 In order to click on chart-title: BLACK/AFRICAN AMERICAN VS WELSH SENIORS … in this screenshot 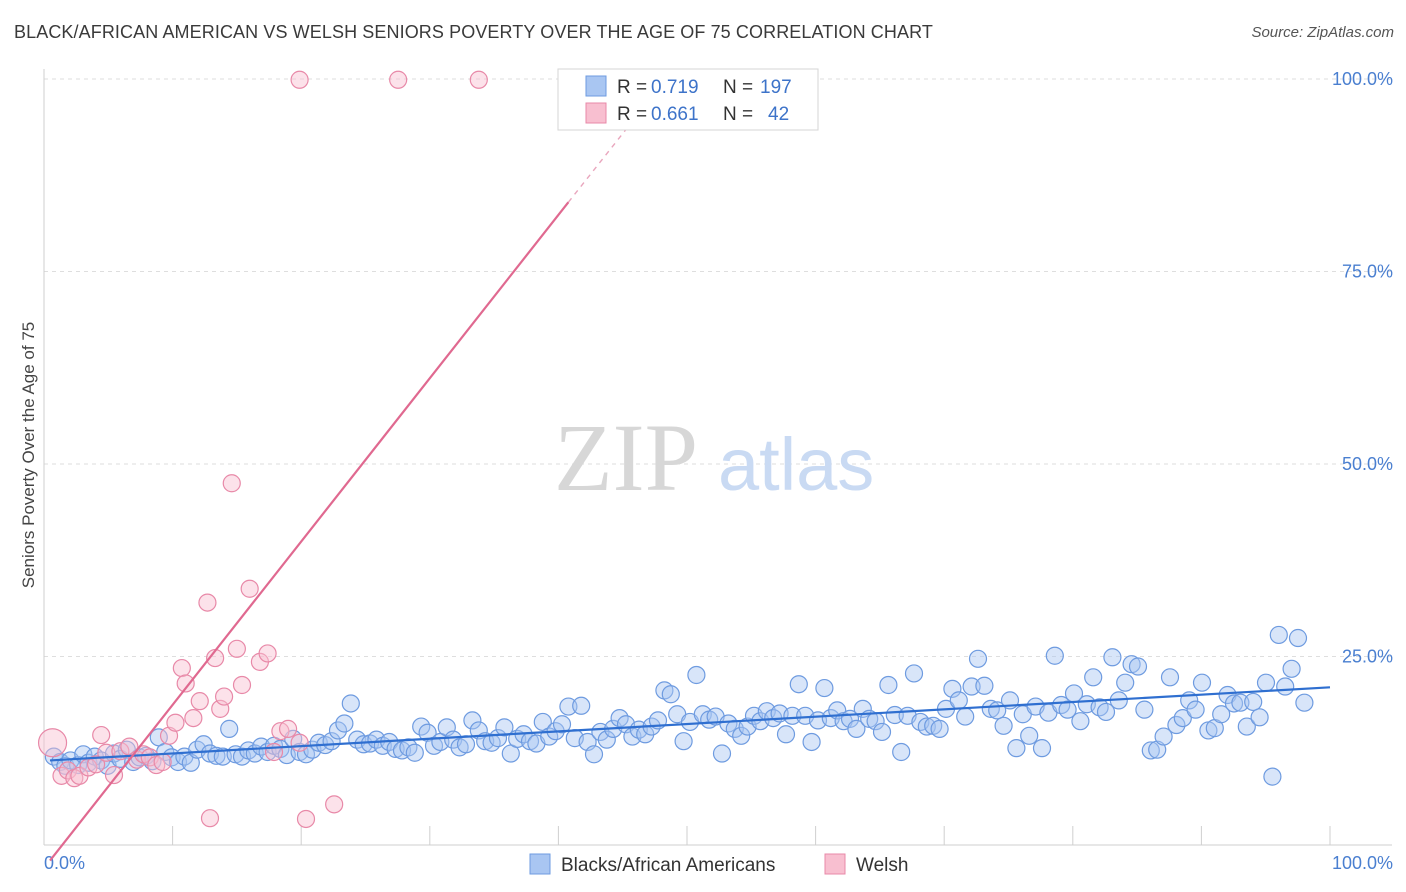, I will do `click(473, 32)`.